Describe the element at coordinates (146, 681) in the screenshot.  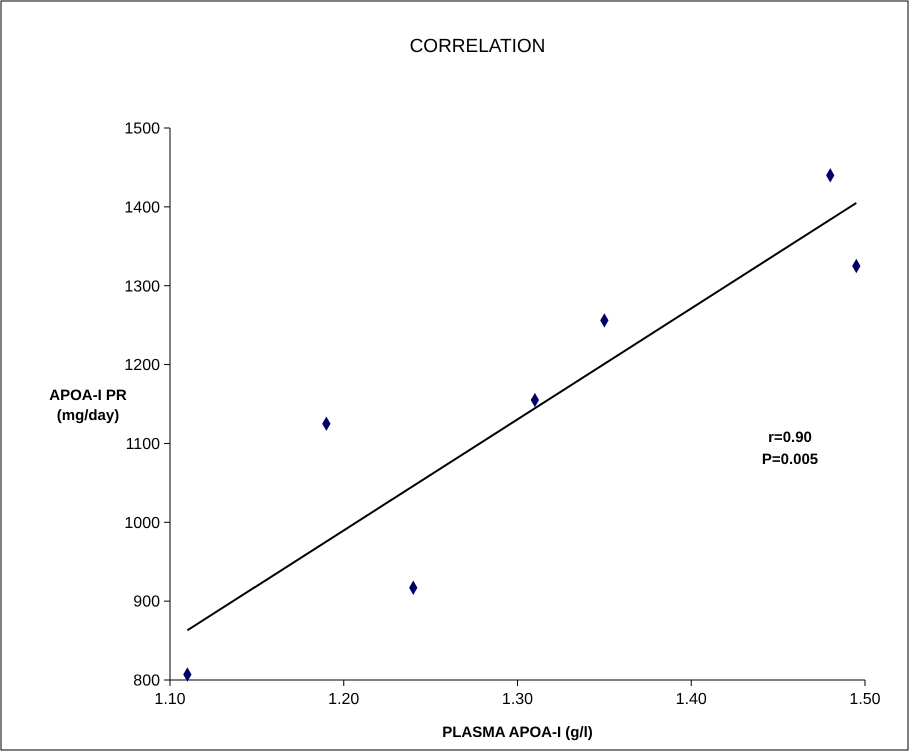
I see `y-tick-label: 800` at that location.